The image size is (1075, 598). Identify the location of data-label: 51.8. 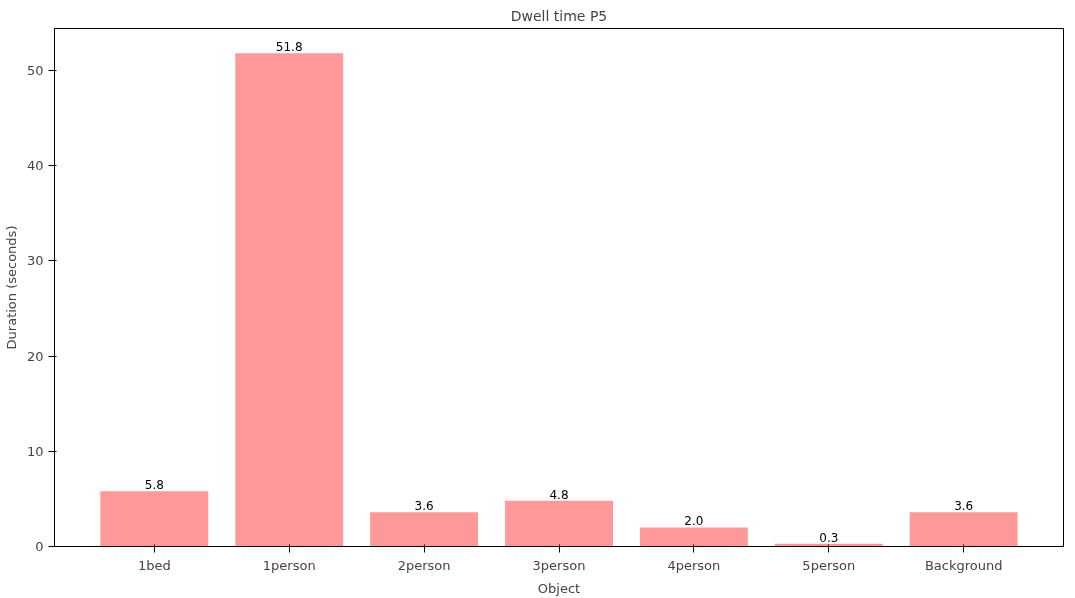
(289, 47).